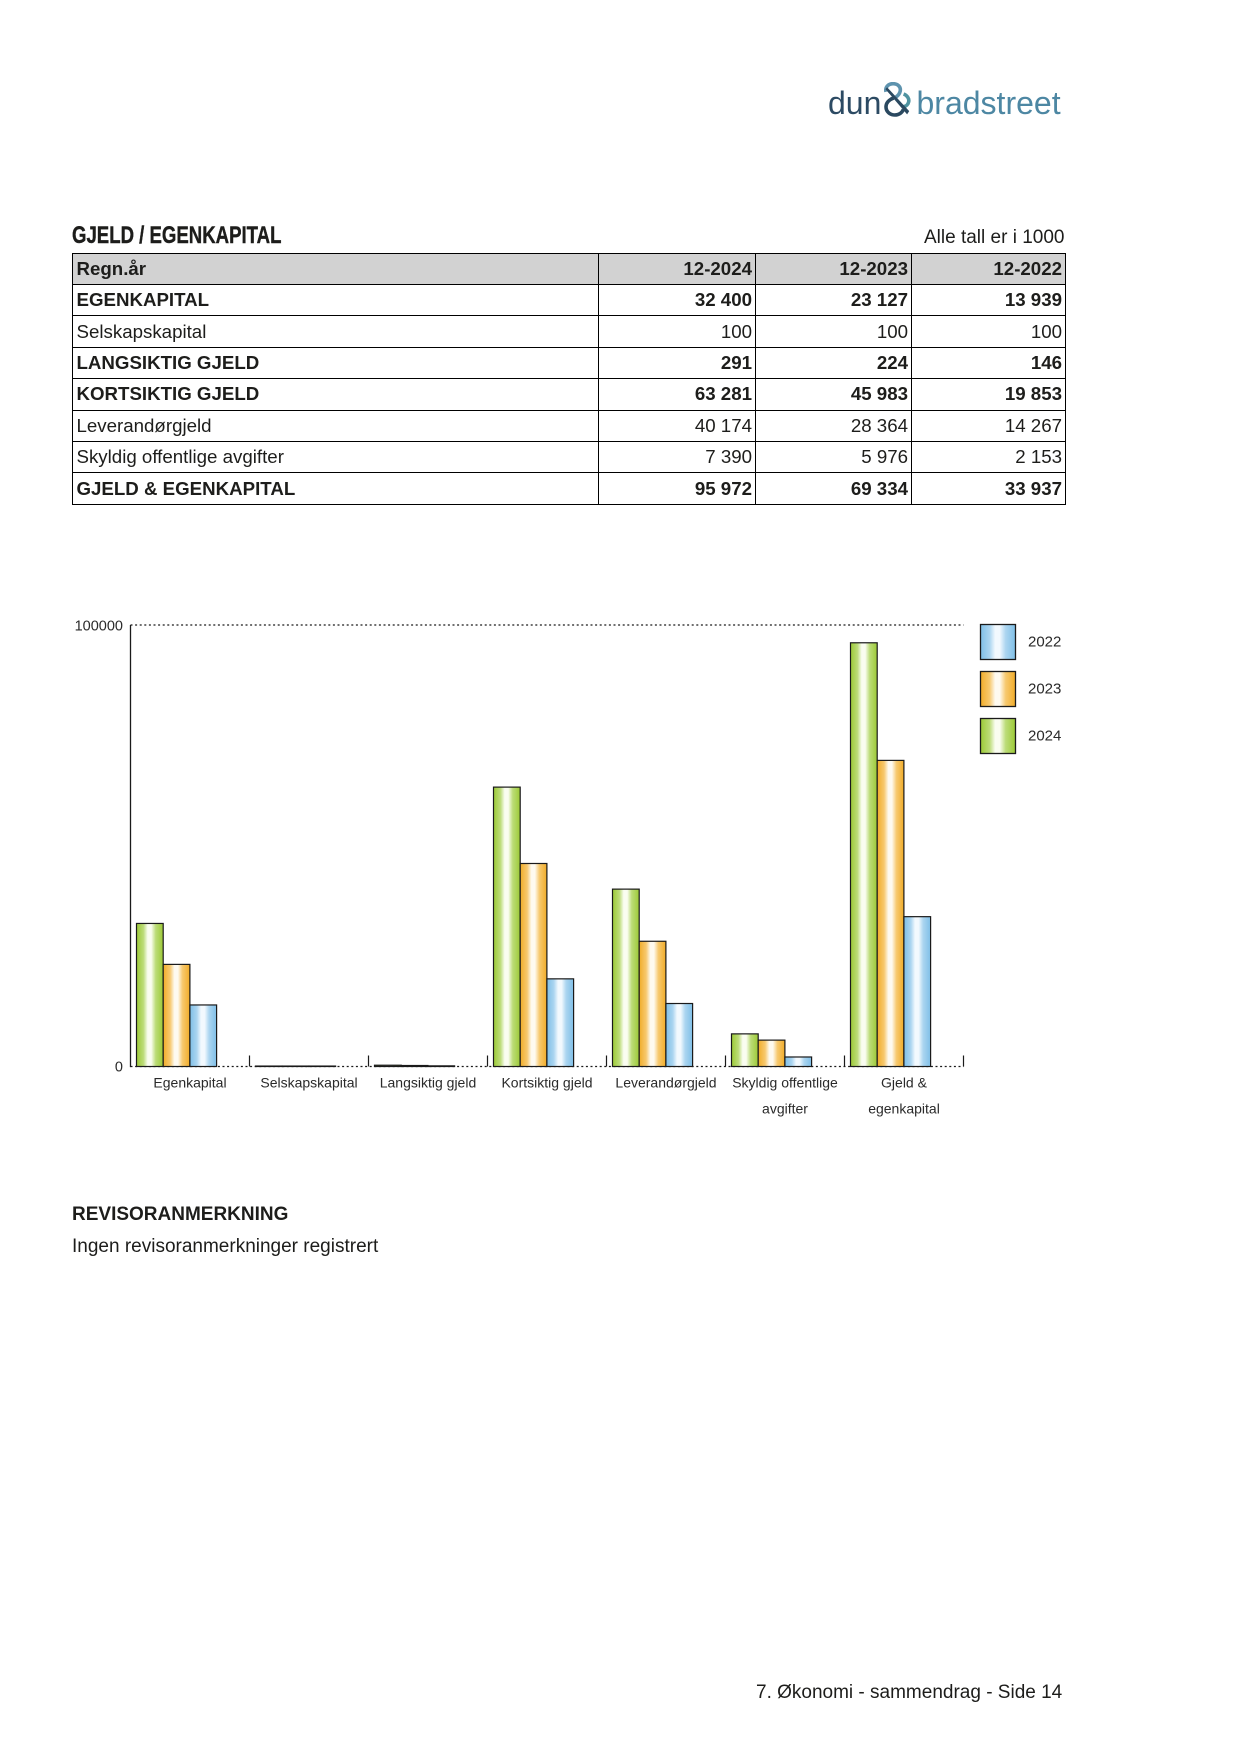  What do you see at coordinates (904, 1109) in the screenshot?
I see `svg-text: egenkapital` at bounding box center [904, 1109].